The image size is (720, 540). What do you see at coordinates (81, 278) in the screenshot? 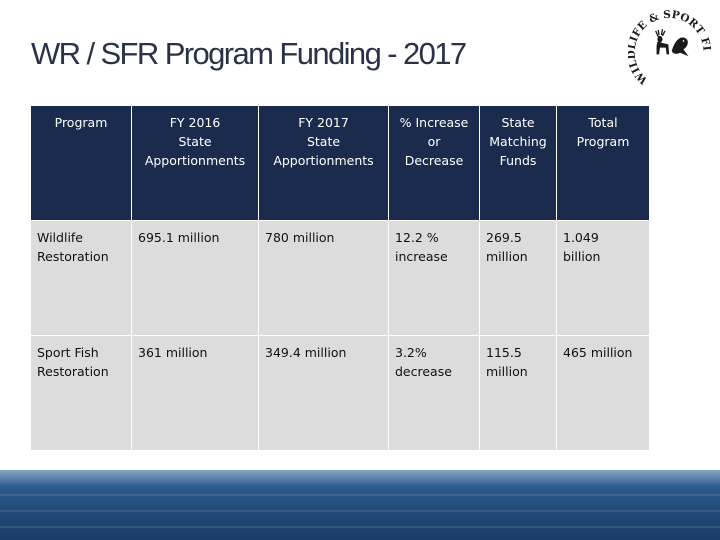
I see `cell-program: Wildlife Restoration` at bounding box center [81, 278].